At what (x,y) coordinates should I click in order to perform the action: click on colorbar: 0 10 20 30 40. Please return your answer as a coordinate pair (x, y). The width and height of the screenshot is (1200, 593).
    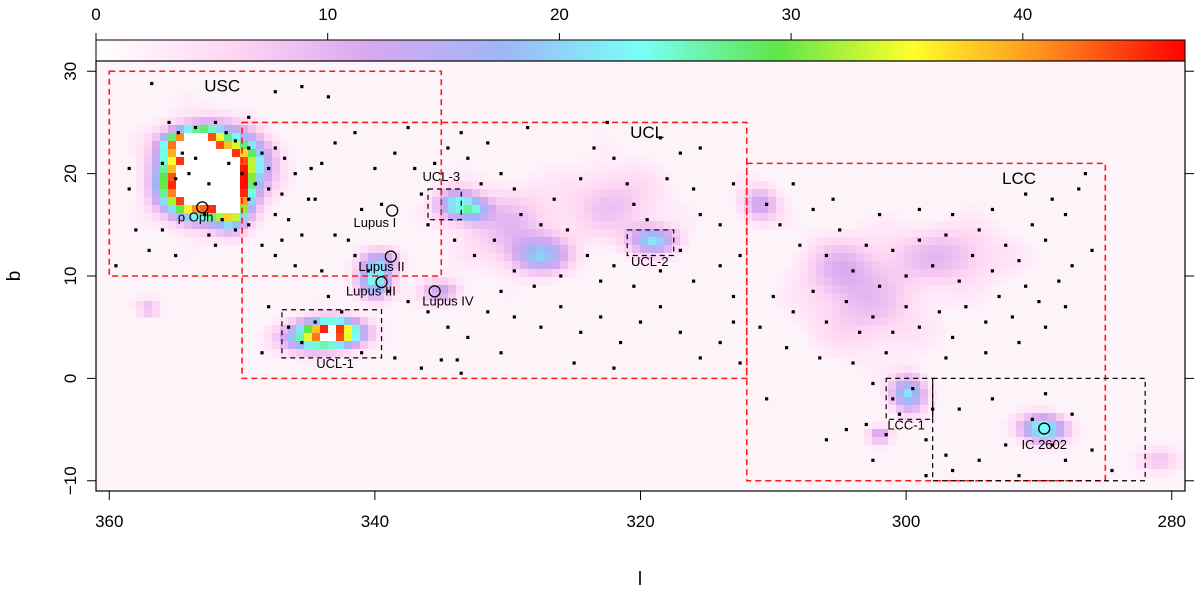
    Looking at the image, I should click on (638, 33).